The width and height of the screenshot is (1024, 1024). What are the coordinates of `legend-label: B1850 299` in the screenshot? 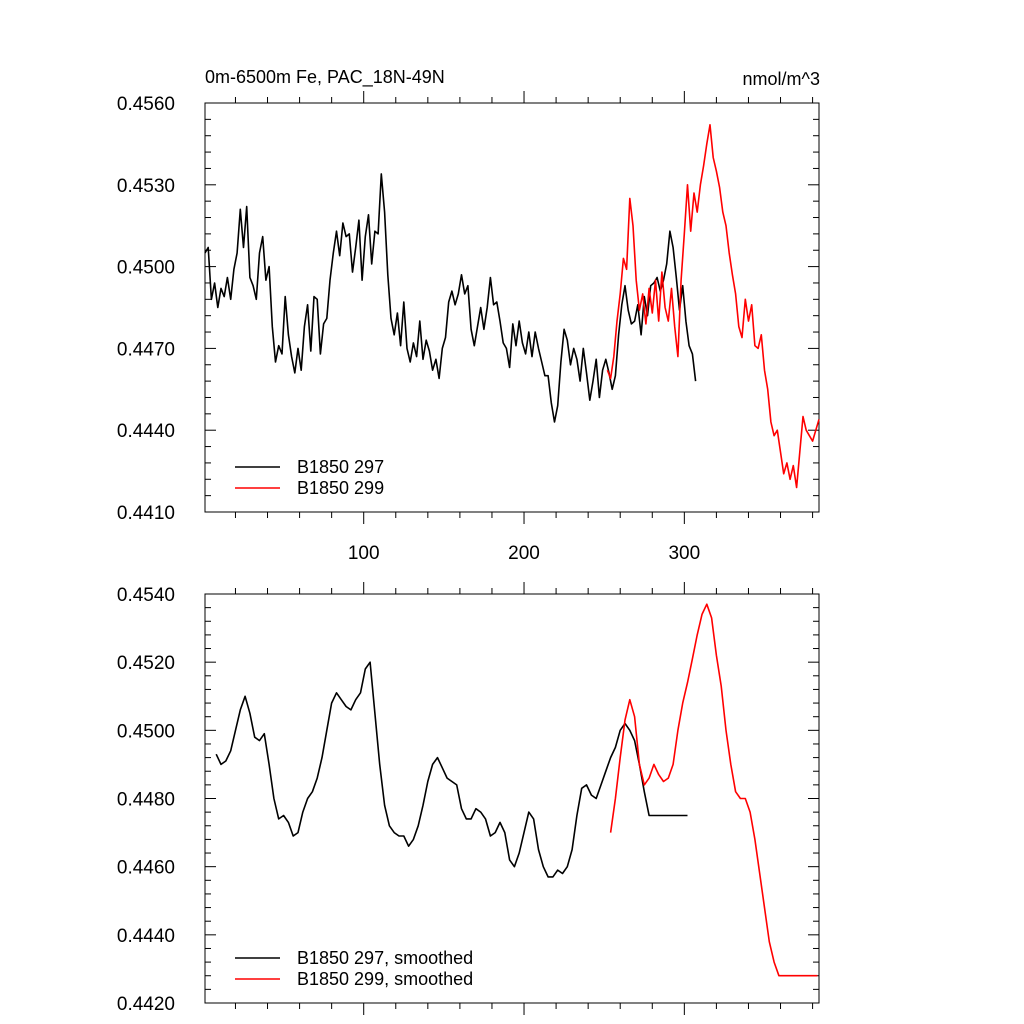 It's located at (340, 488).